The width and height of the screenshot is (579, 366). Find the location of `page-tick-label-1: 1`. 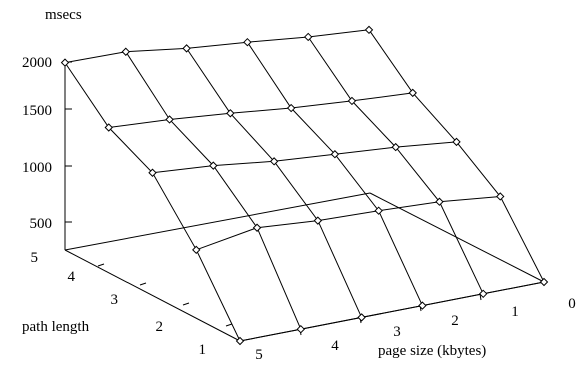

page-tick-label-1: 1 is located at coordinates (515, 312).